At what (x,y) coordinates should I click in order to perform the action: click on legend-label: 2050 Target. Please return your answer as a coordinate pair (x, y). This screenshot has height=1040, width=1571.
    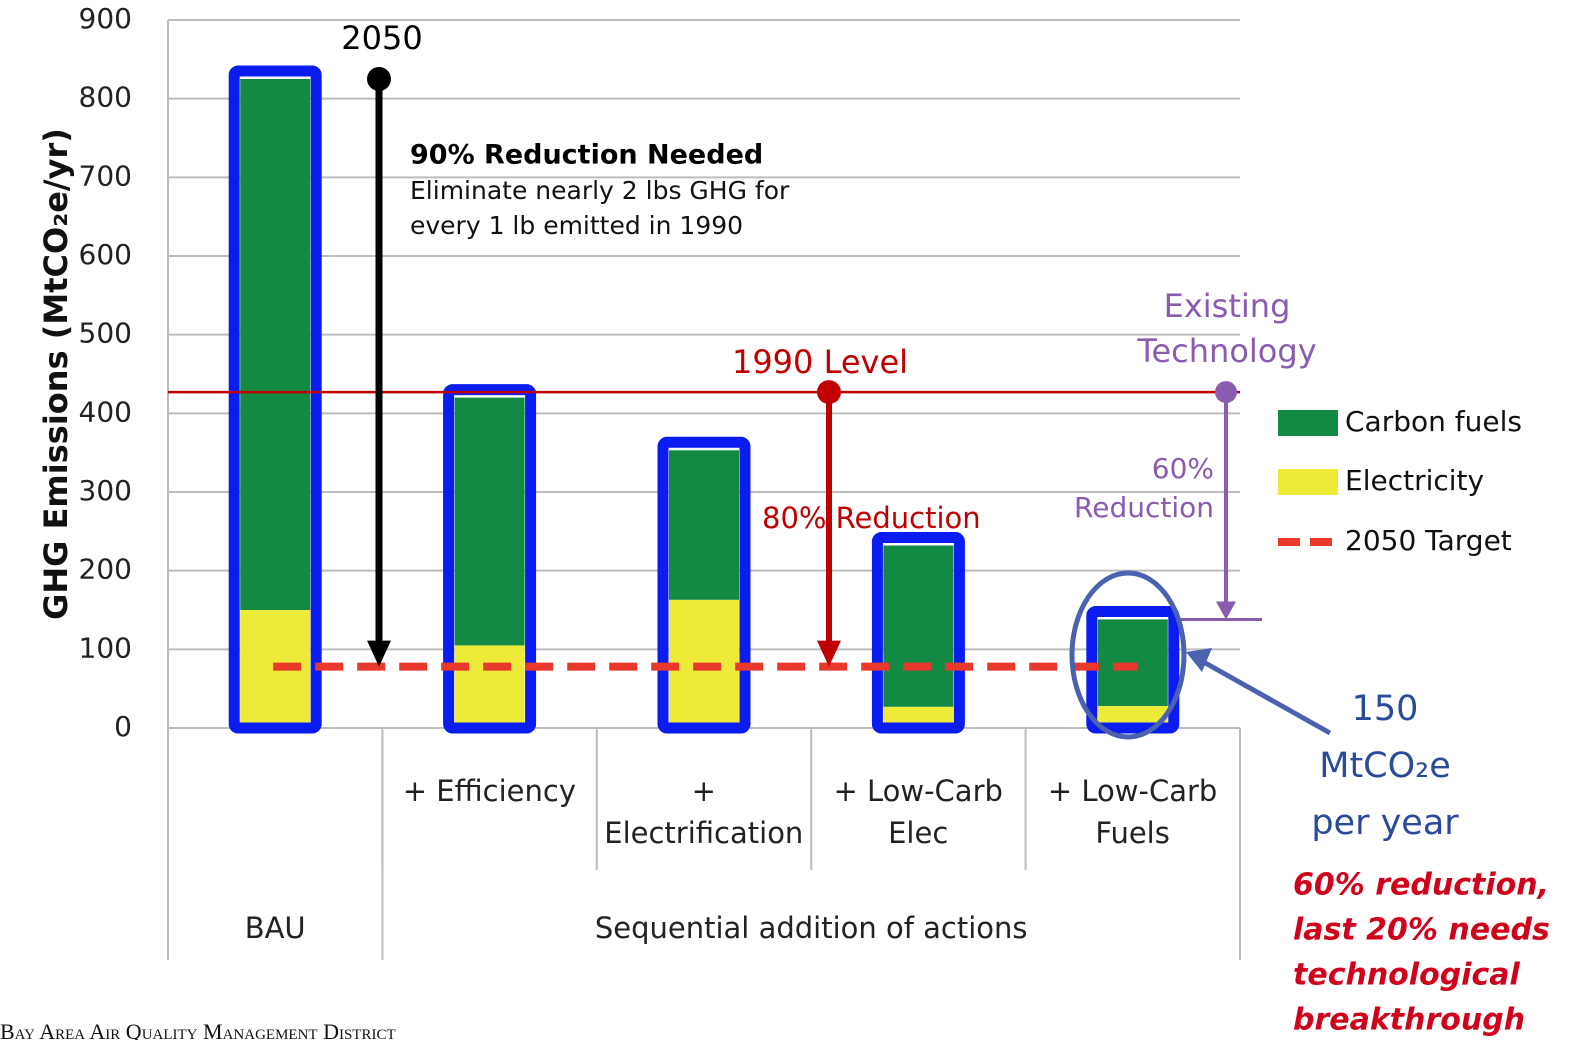
    Looking at the image, I should click on (1428, 540).